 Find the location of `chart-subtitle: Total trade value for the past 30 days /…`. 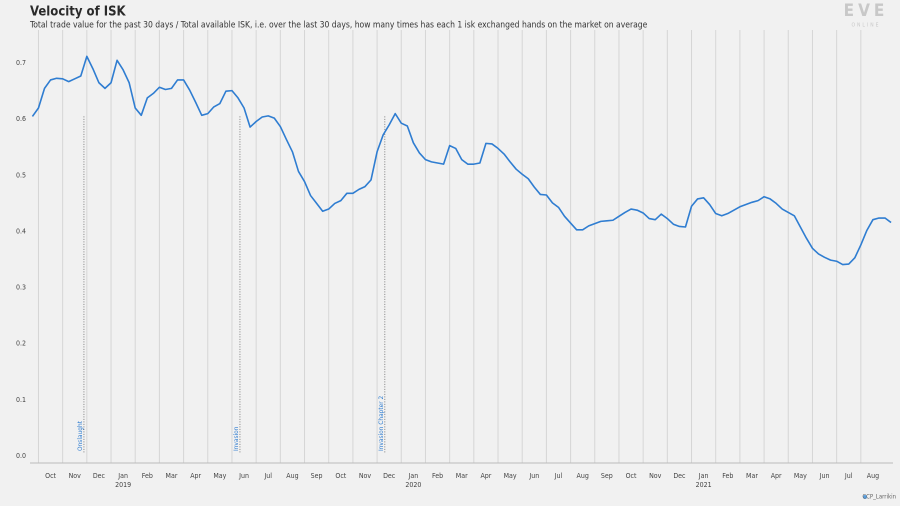

chart-subtitle: Total trade value for the past 30 days /… is located at coordinates (338, 26).